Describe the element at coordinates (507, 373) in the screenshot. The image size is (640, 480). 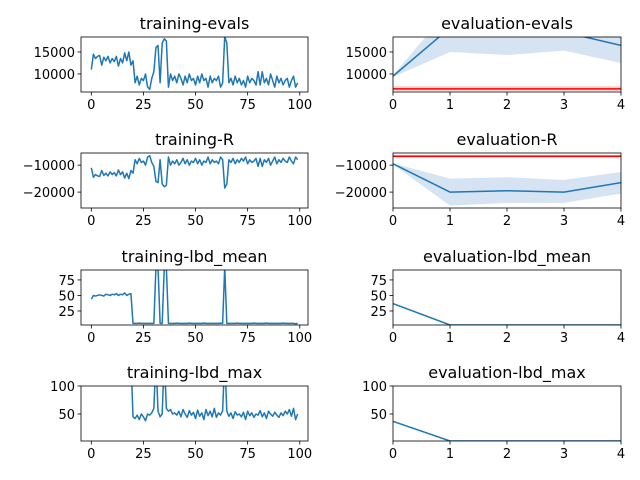
I see `subplot-title: evaluation-lbd_max` at that location.